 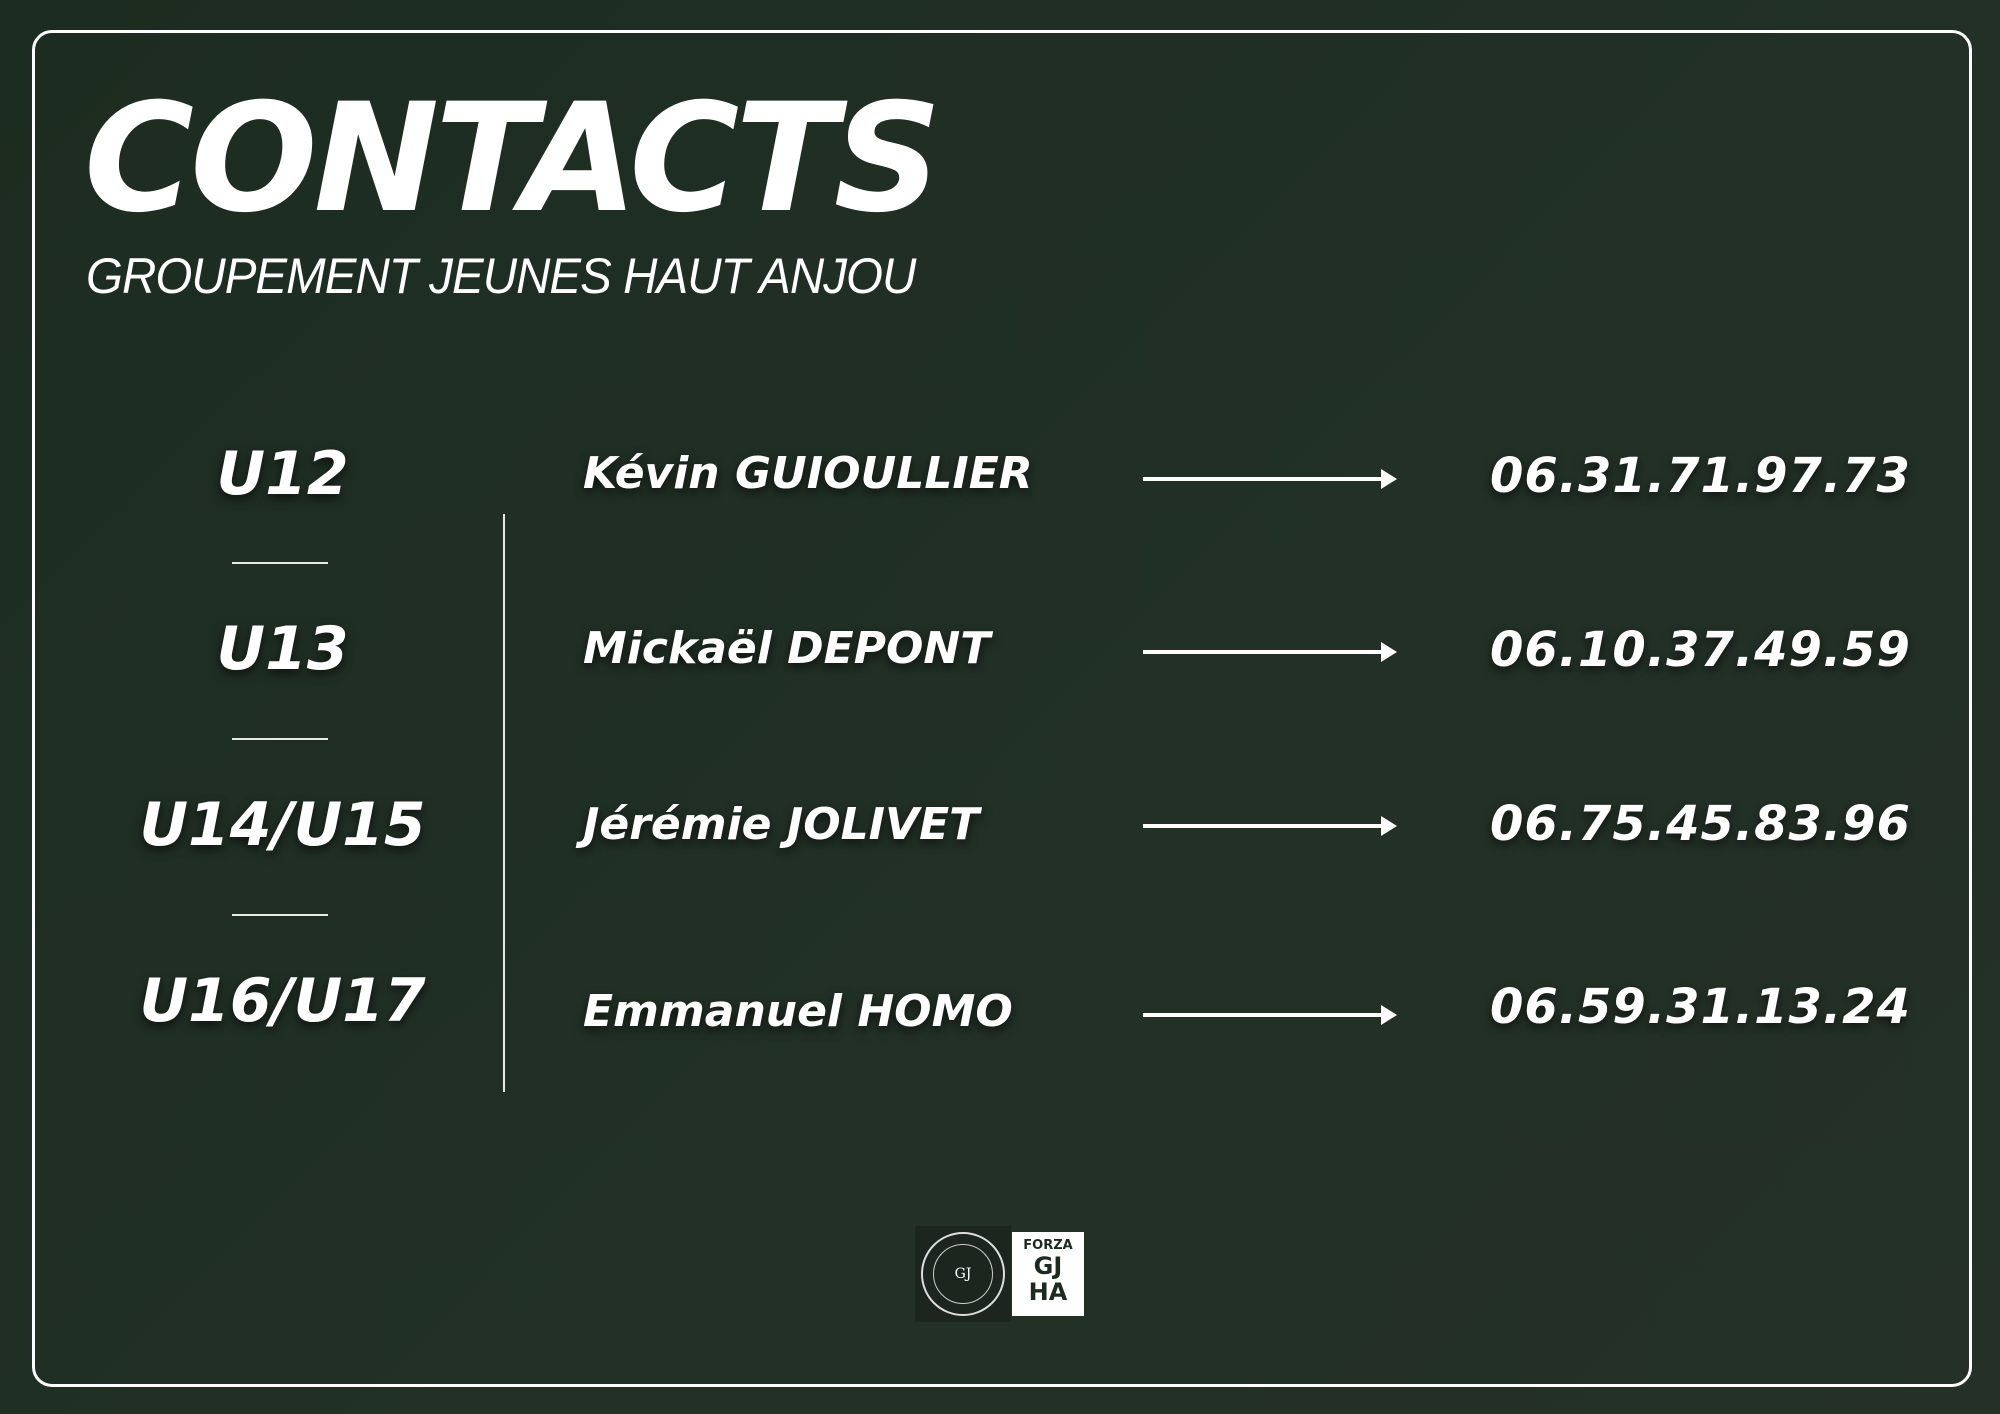 What do you see at coordinates (282, 649) in the screenshot?
I see `category-label: U13` at bounding box center [282, 649].